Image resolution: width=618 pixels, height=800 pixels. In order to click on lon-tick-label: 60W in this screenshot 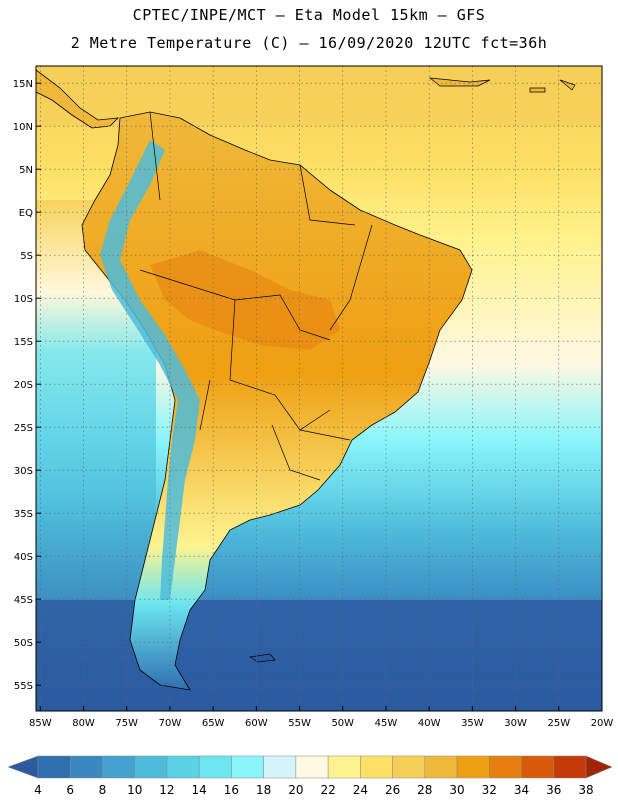, I will do `click(256, 723)`.